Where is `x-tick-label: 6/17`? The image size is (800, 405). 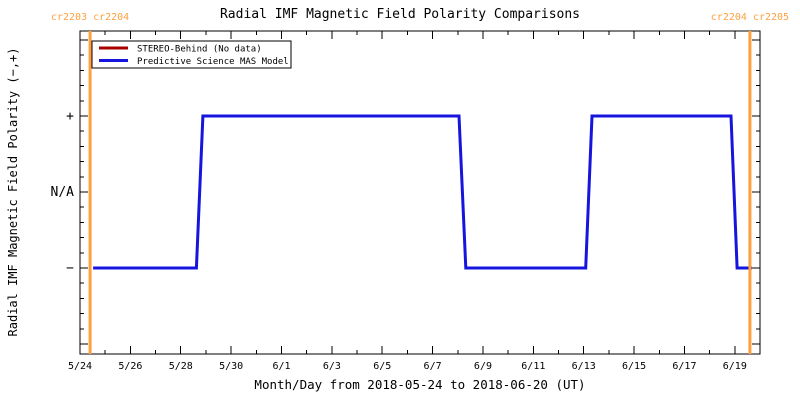 x-tick-label: 6/17 is located at coordinates (684, 366).